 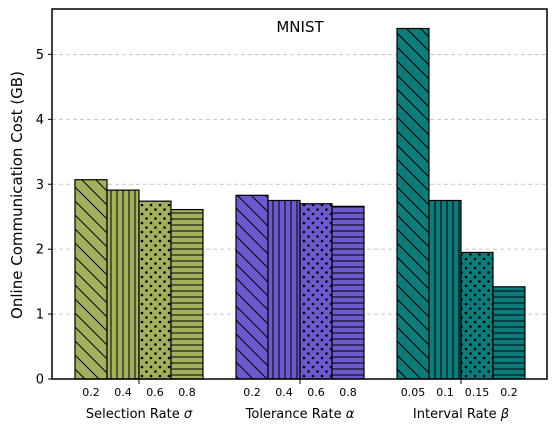 What do you see at coordinates (40, 55) in the screenshot?
I see `y-tick-label: 5` at bounding box center [40, 55].